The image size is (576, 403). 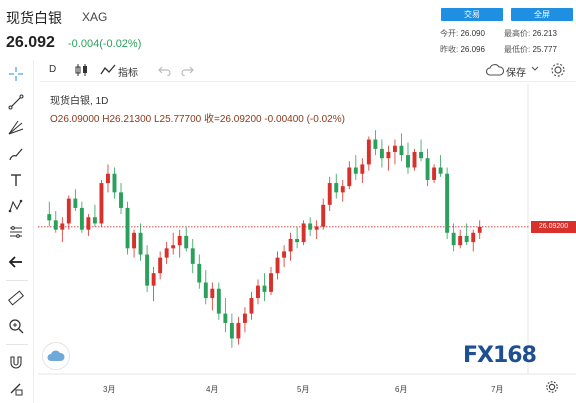 I want to click on save-button: 保存, so click(x=516, y=73).